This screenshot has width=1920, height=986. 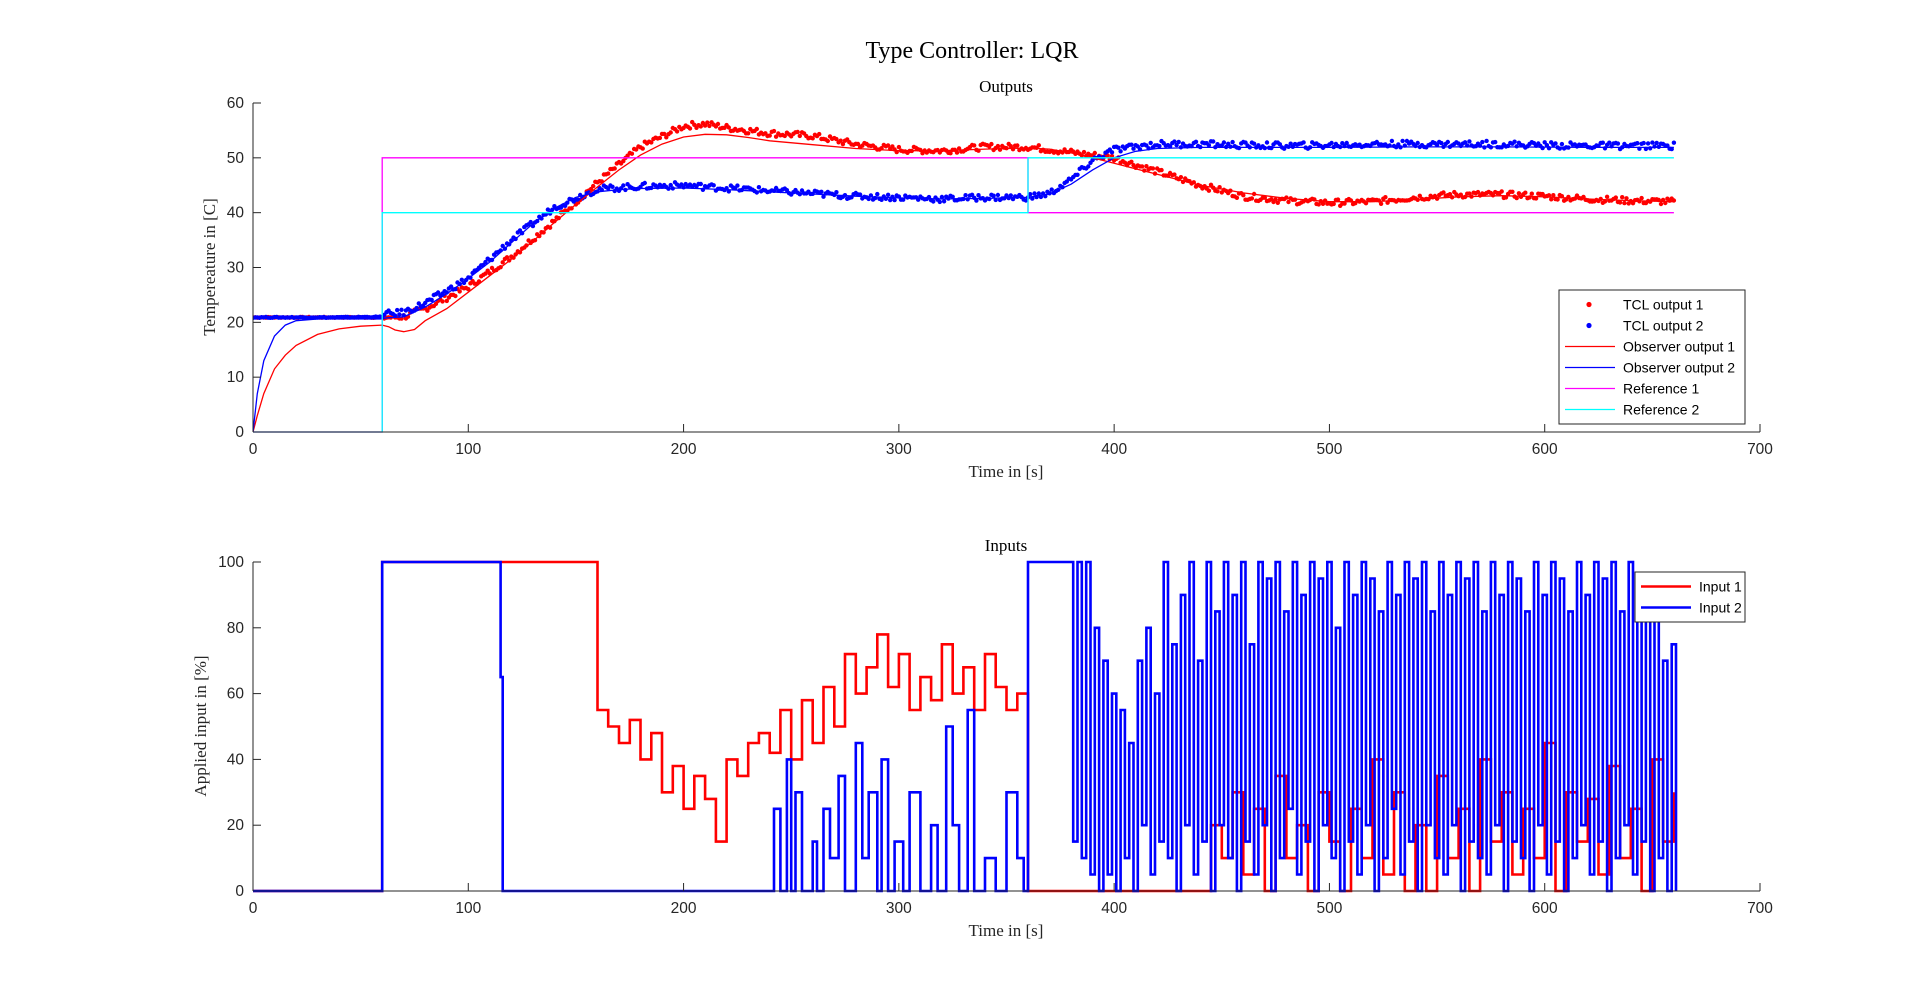 I want to click on legend-label: TCL output 1, so click(x=1663, y=305).